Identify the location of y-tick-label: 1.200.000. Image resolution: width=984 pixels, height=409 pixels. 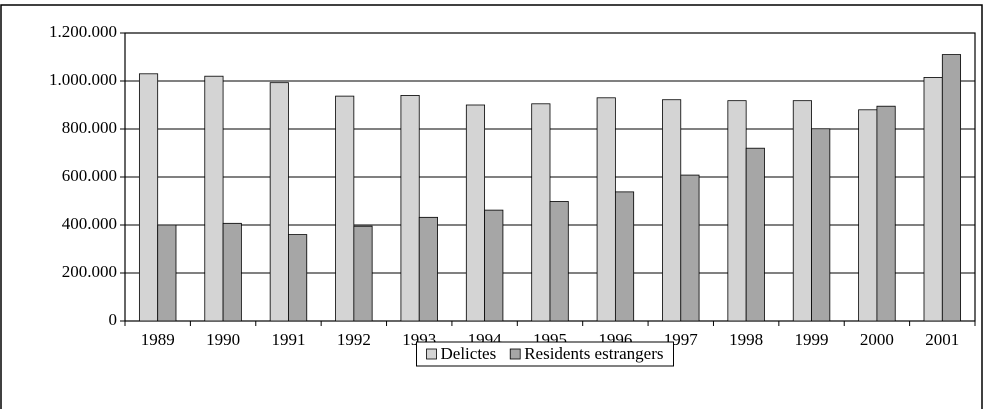
(83, 31).